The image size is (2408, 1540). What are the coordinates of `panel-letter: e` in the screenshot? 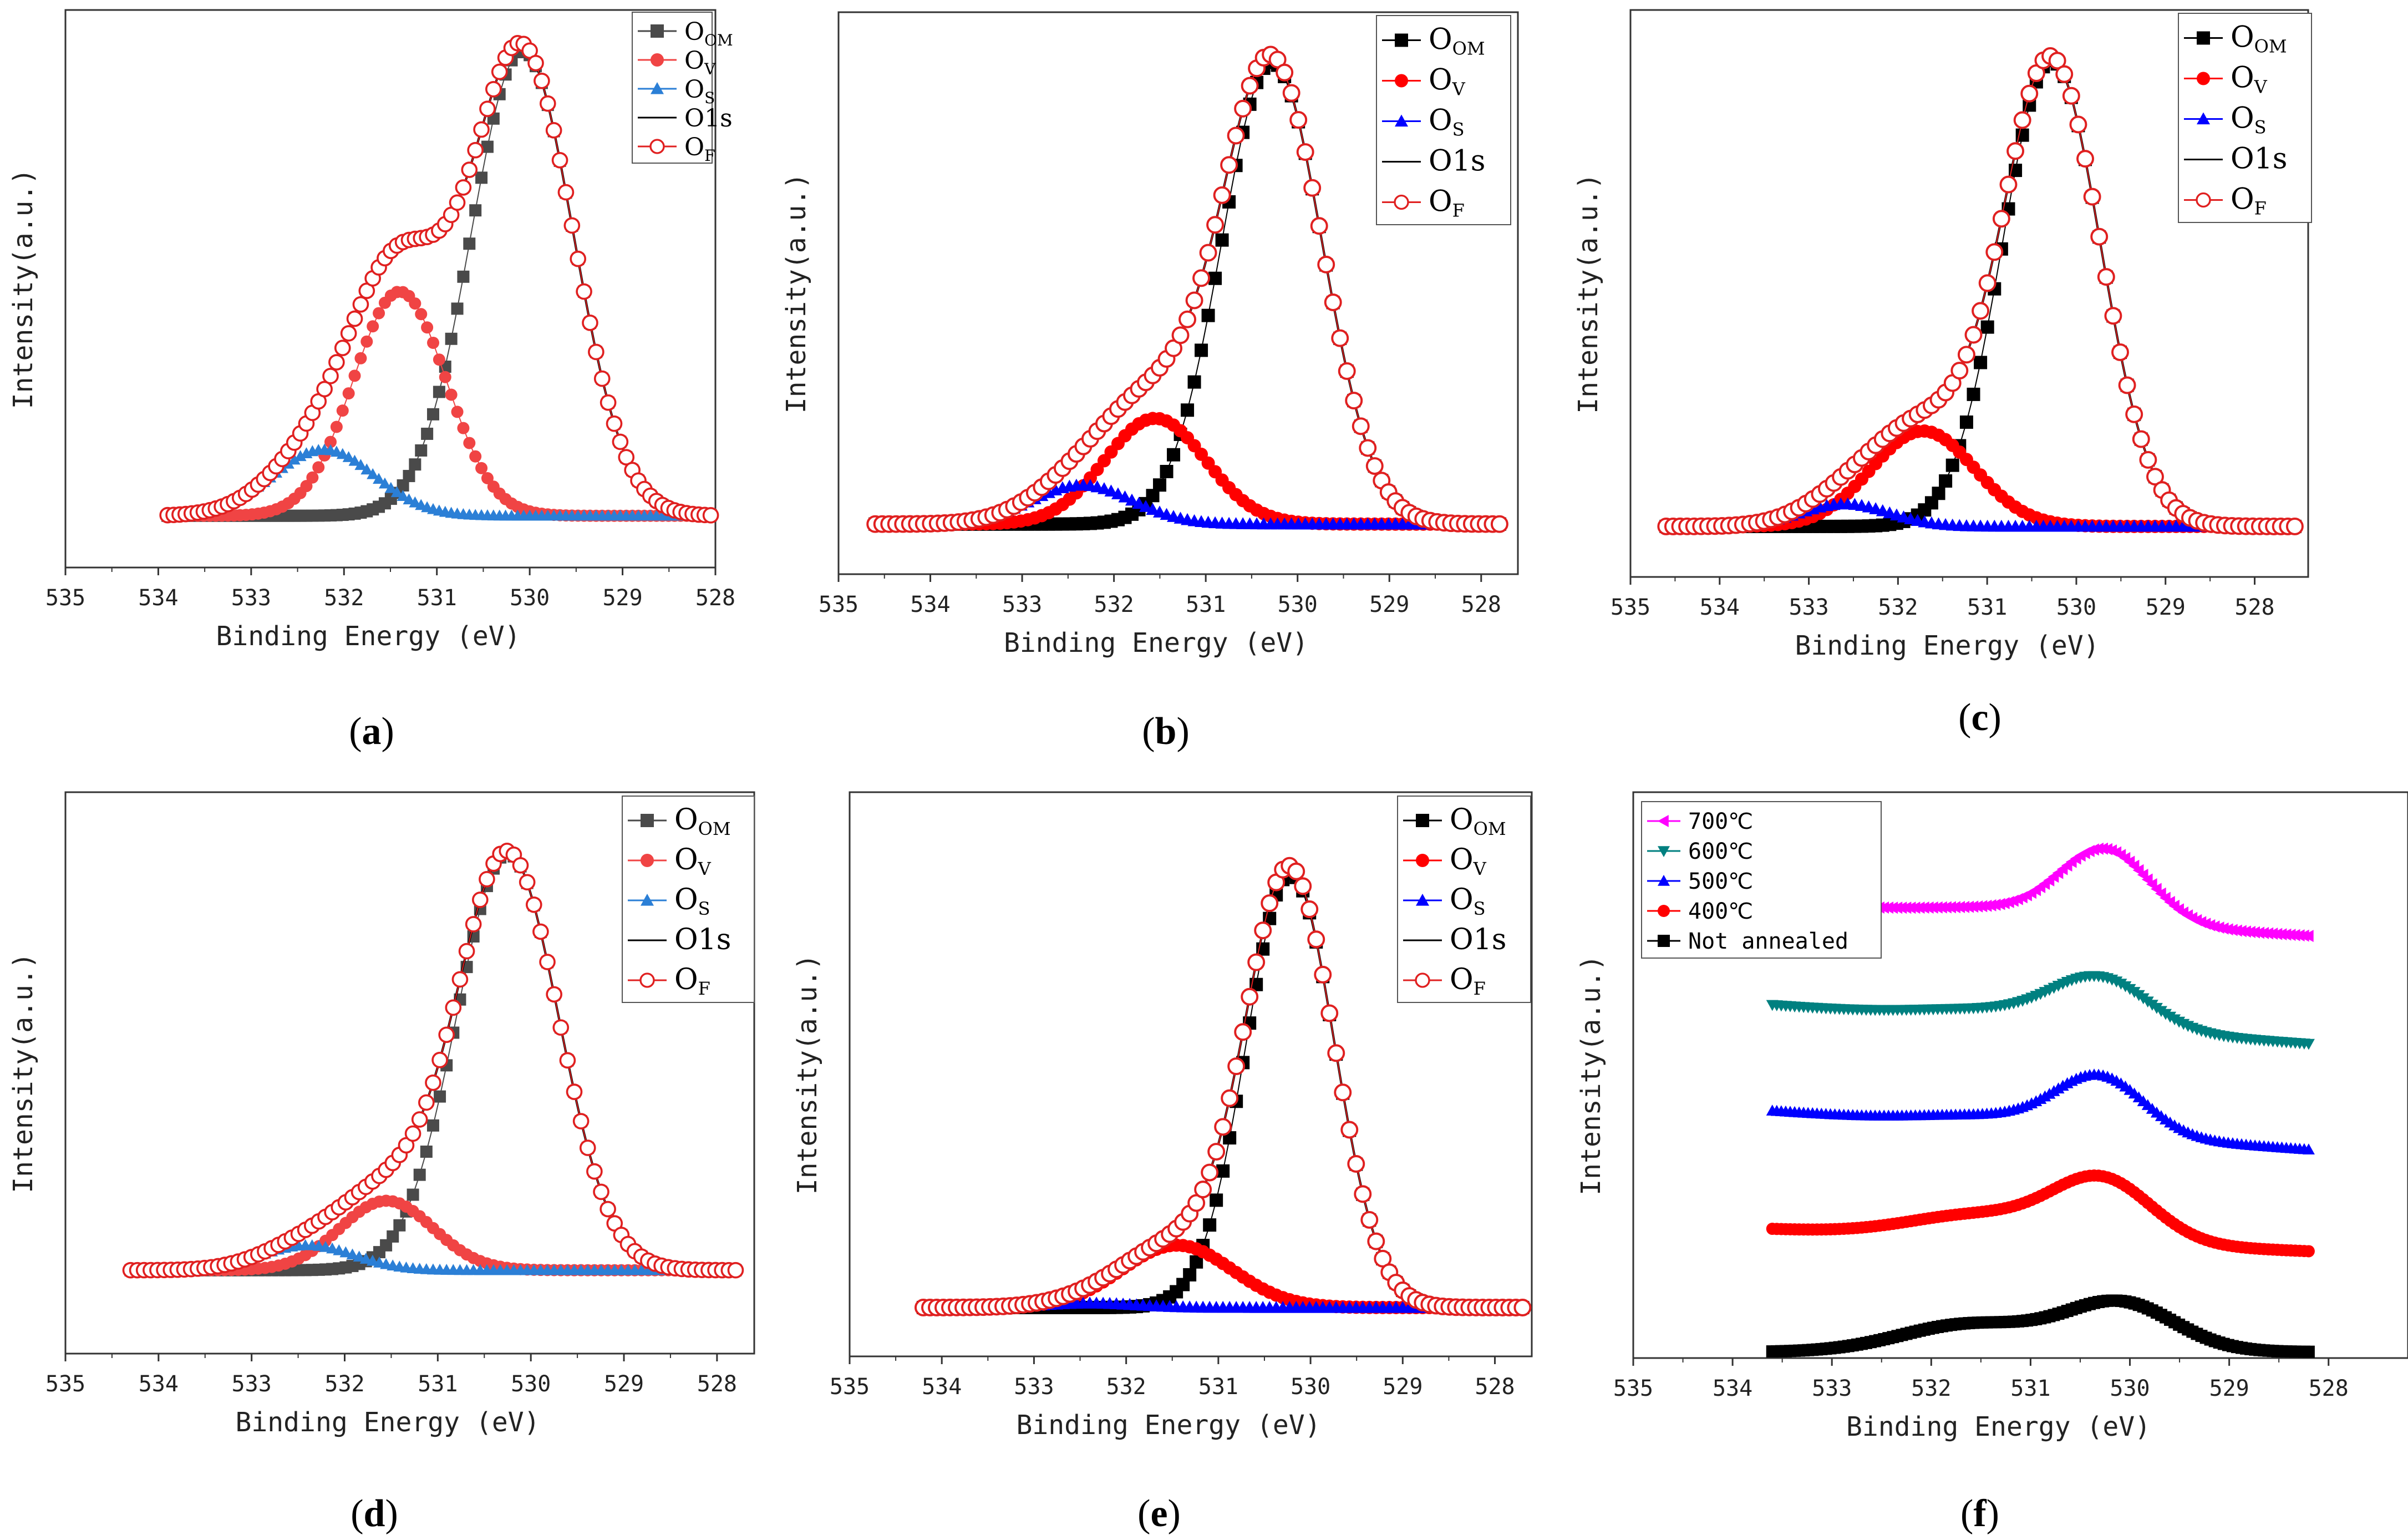 It's located at (1158, 1513).